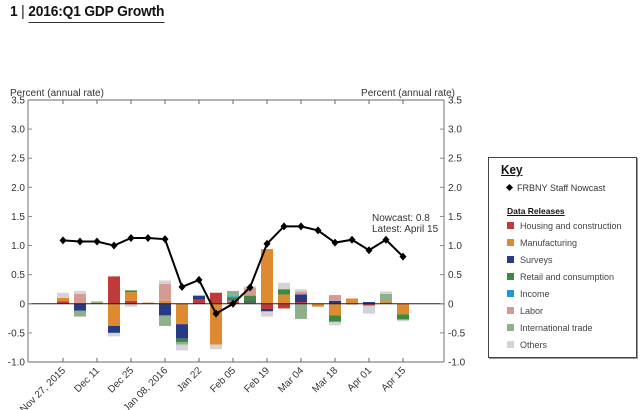  I want to click on figure-number: 1, so click(14, 11).